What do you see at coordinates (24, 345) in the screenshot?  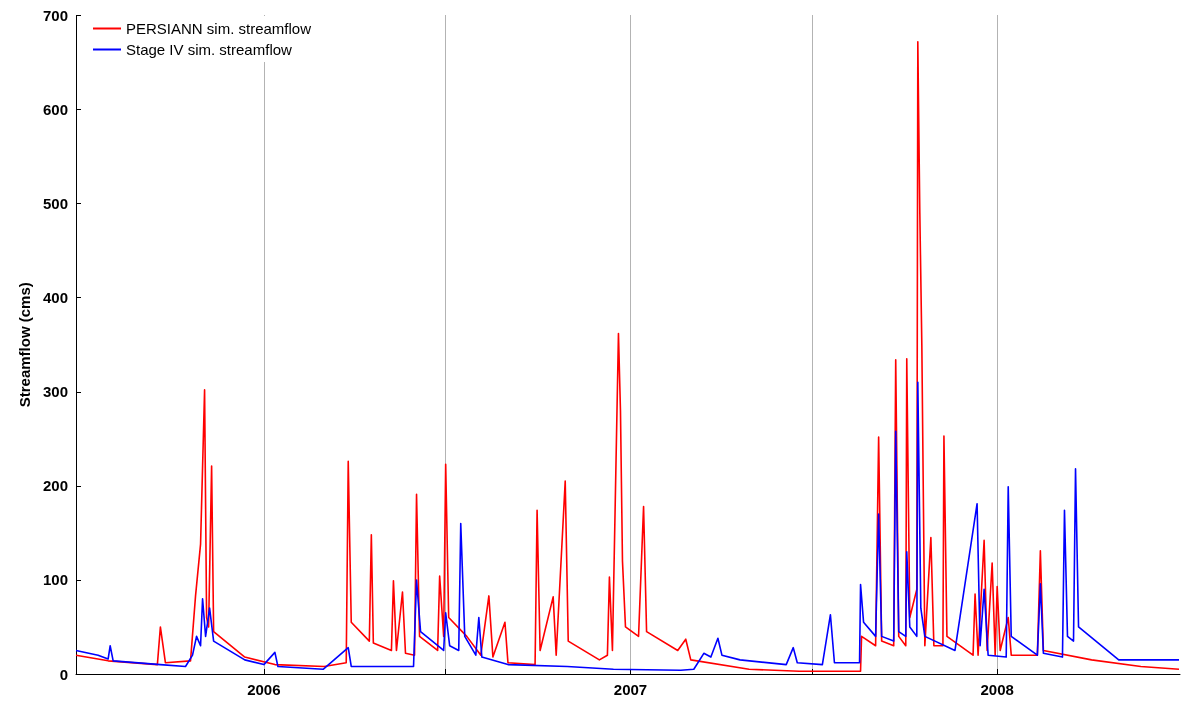 I see `y-axis-title: Streamflow (cms)` at bounding box center [24, 345].